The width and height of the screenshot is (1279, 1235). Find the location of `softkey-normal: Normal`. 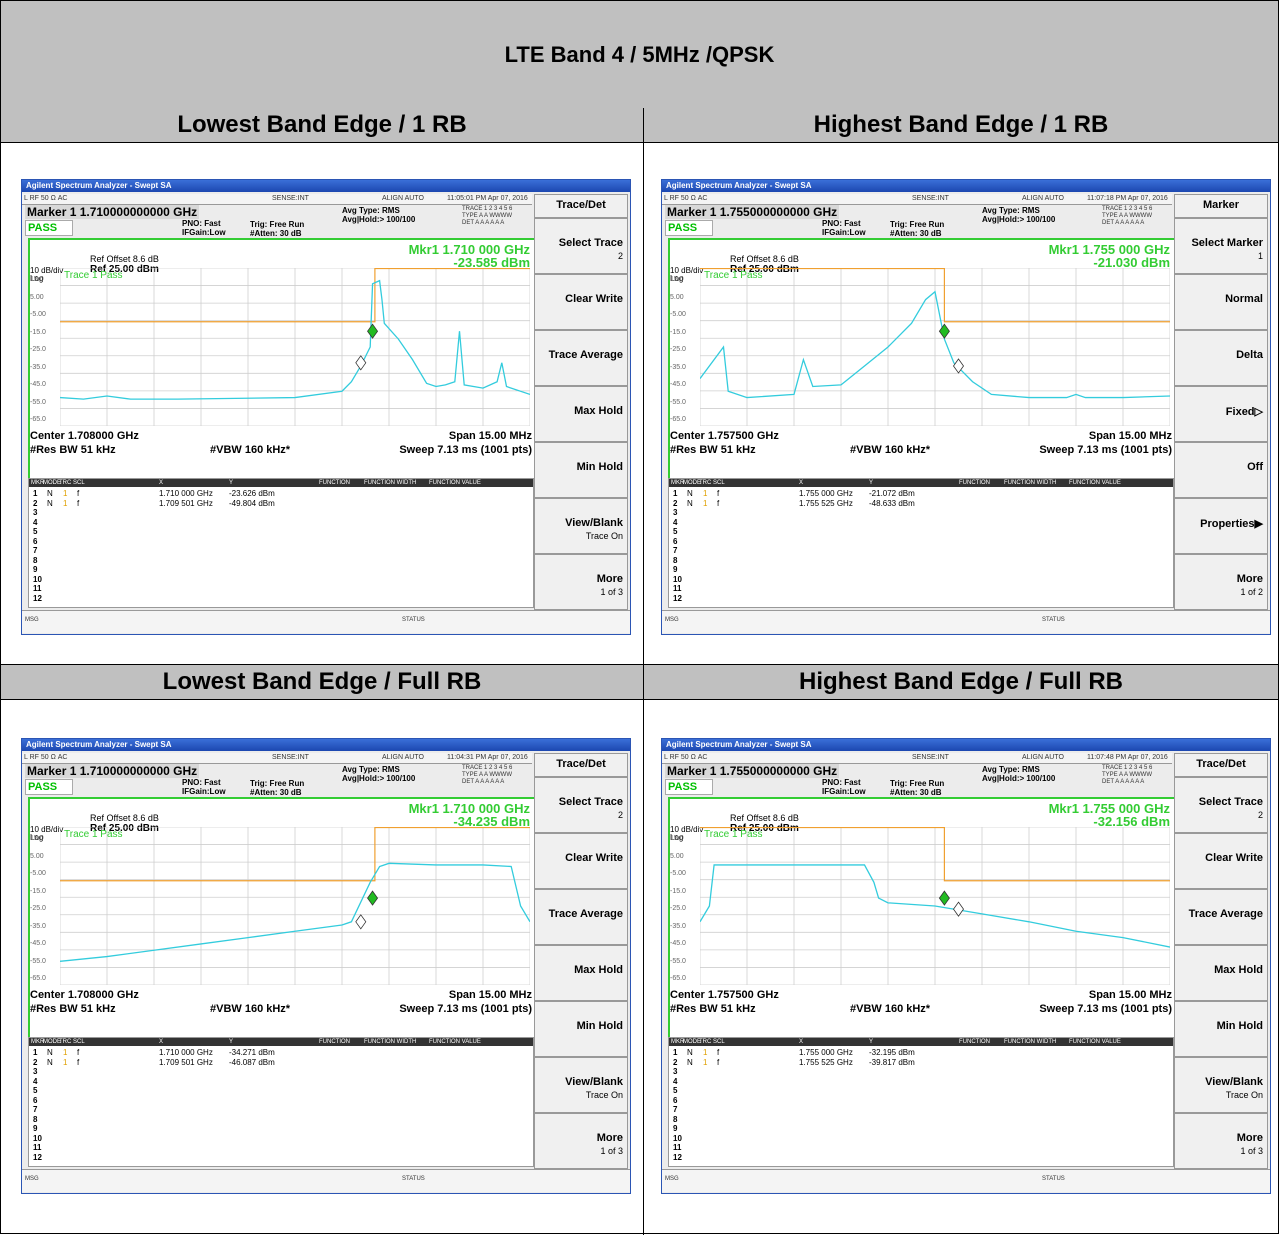

softkey-normal: Normal is located at coordinates (1221, 302).